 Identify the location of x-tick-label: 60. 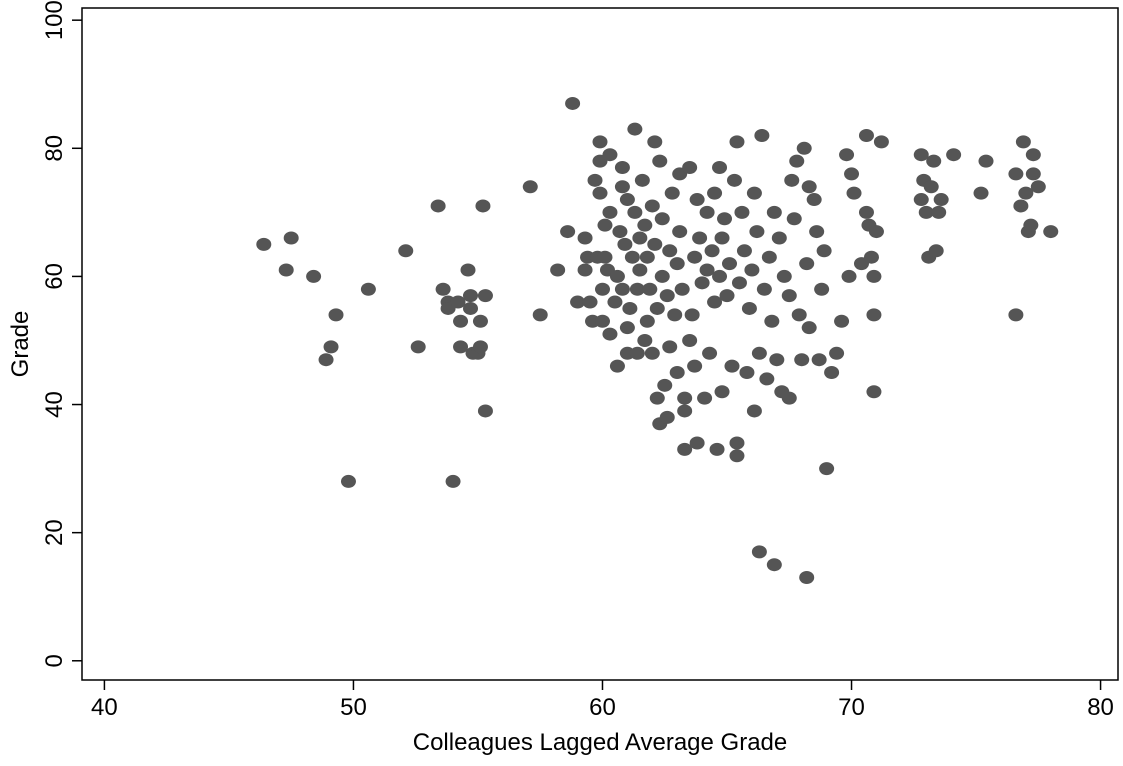
(602, 707).